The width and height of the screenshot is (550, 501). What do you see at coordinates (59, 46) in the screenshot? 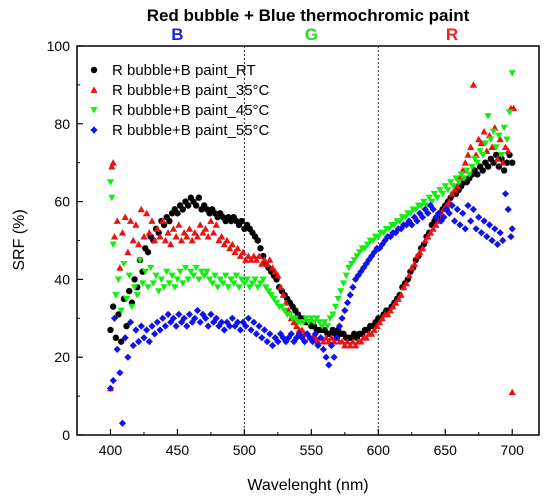
I see `y-tick-label-100: 100` at bounding box center [59, 46].